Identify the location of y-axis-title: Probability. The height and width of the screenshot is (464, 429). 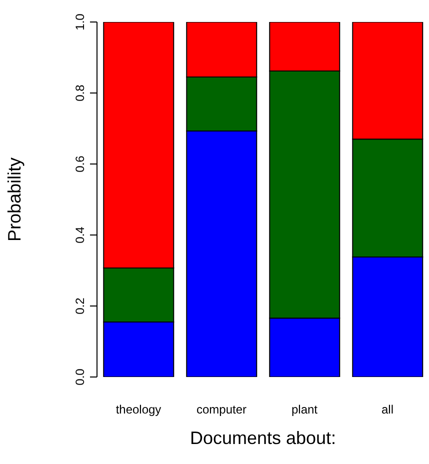
(14, 199).